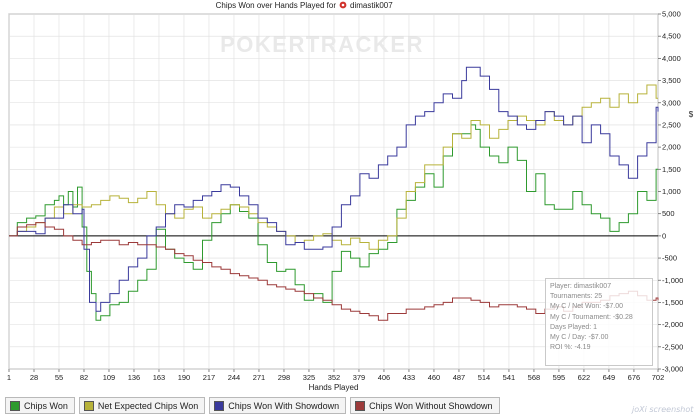 The width and height of the screenshot is (700, 419). What do you see at coordinates (59, 377) in the screenshot?
I see `x-tick-label: 55` at bounding box center [59, 377].